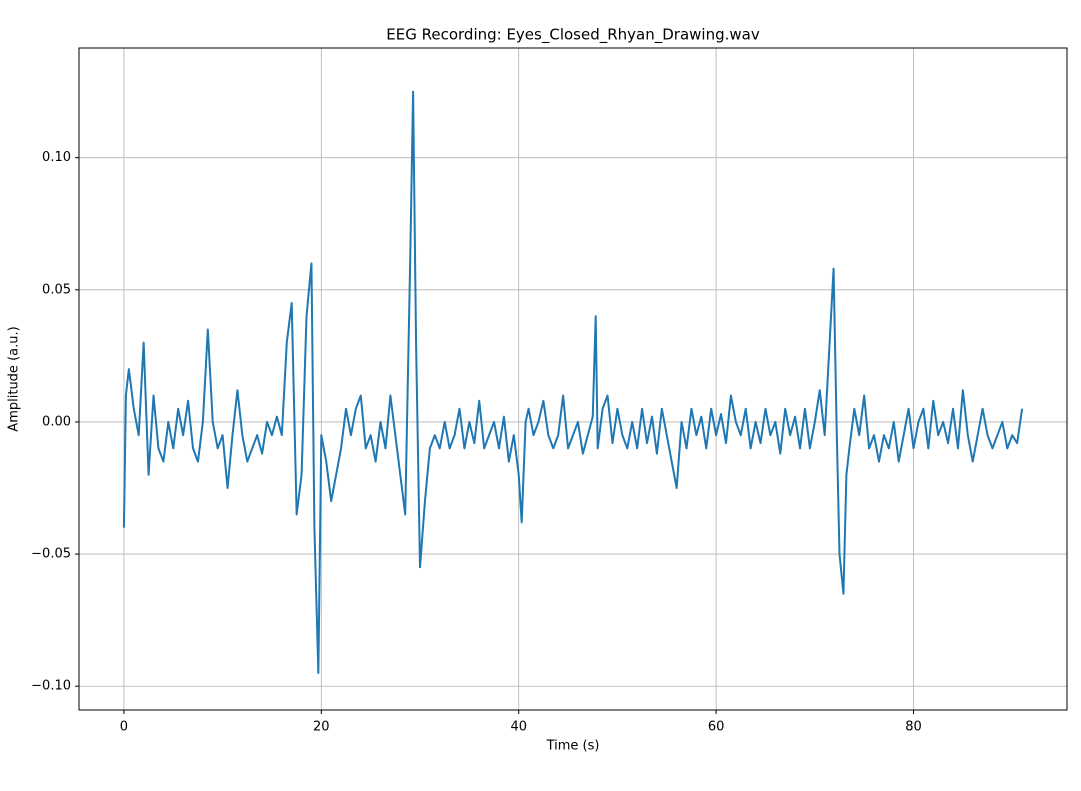 The width and height of the screenshot is (1081, 791). What do you see at coordinates (56, 157) in the screenshot?
I see `y-tick-label: 0.10` at bounding box center [56, 157].